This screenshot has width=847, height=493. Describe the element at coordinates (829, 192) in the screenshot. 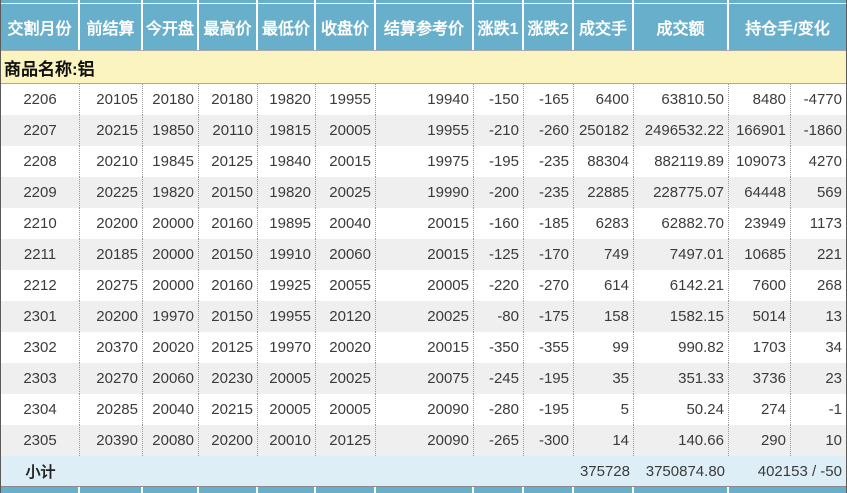

I see `value-cell: 569` at that location.